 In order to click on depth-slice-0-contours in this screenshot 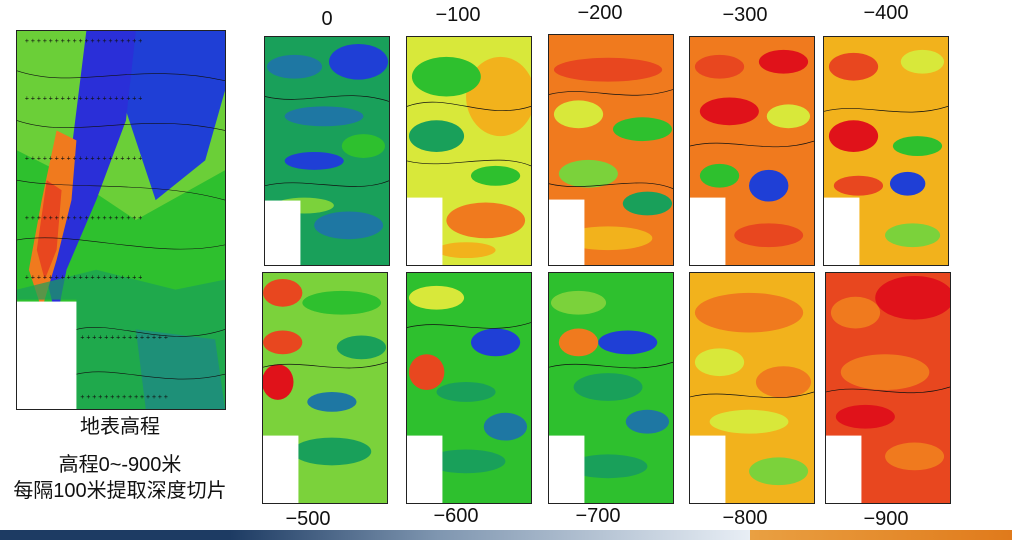, I will do `click(327, 151)`.